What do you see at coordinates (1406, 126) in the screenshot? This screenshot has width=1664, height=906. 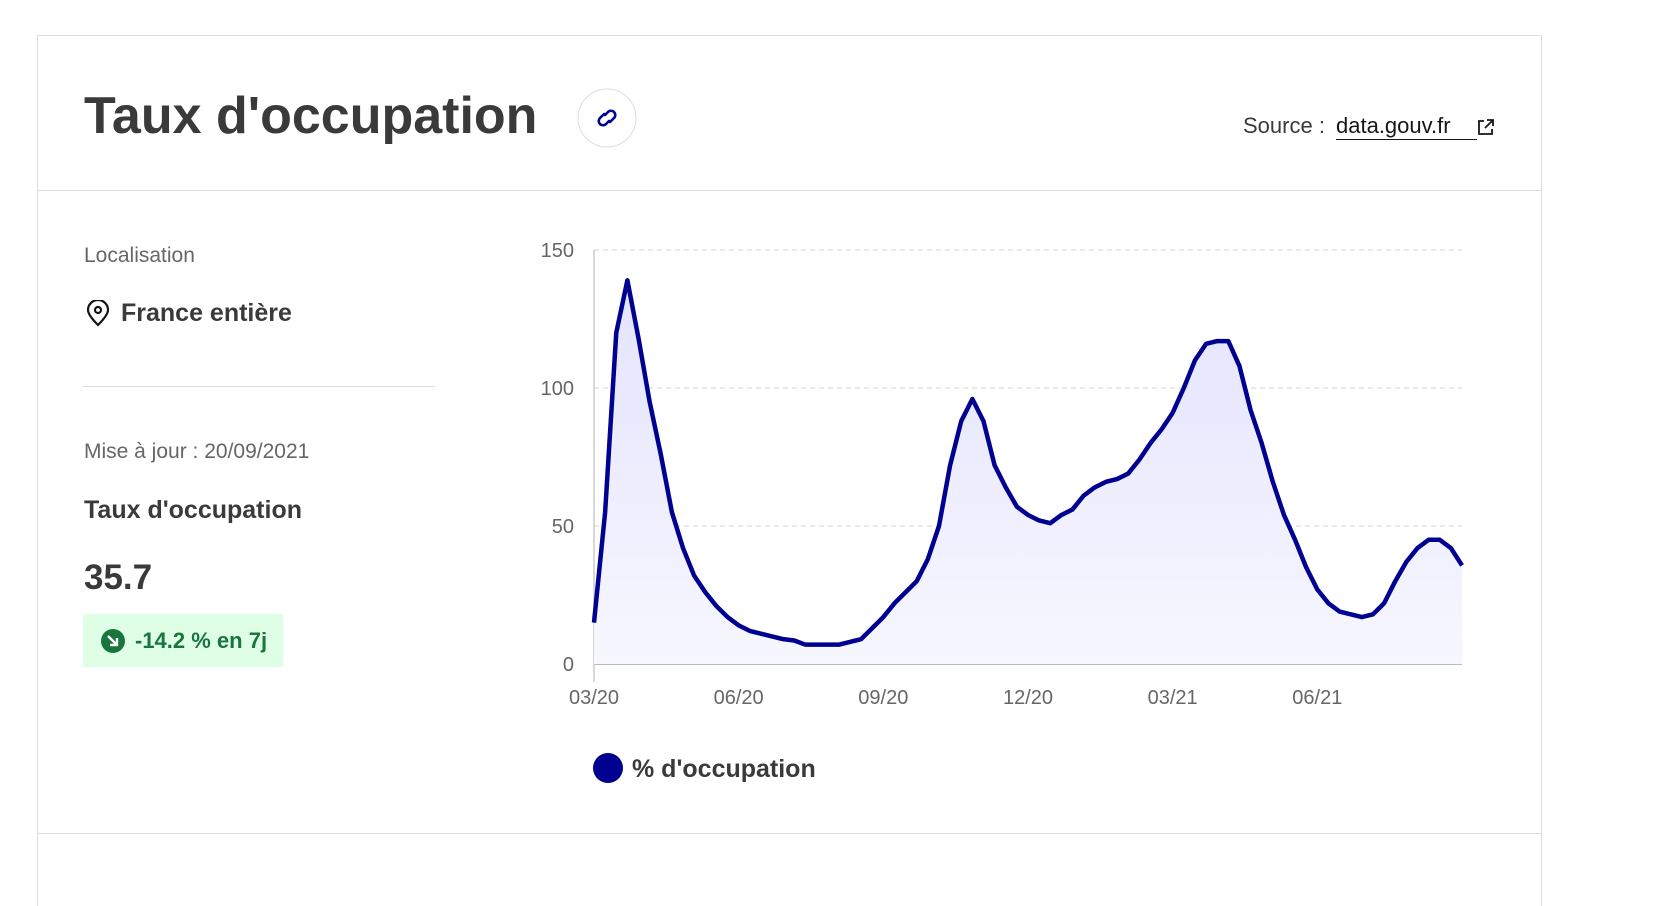 I see `source-link: data.gouv.fr` at bounding box center [1406, 126].